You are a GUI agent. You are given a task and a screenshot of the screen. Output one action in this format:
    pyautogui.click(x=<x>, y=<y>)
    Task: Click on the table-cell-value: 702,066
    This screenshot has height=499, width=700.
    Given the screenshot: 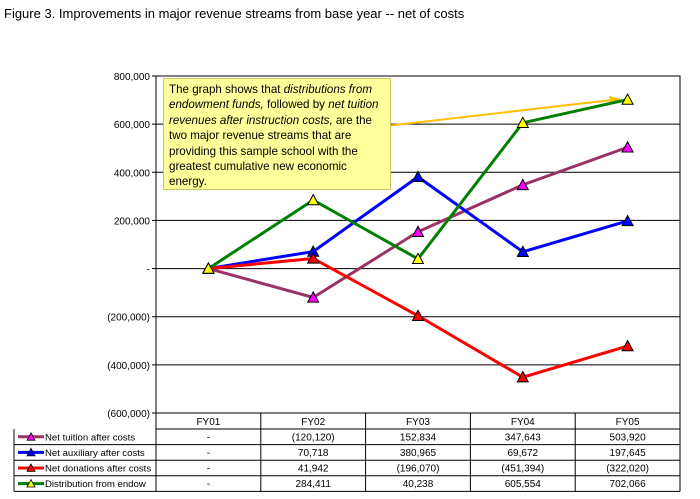 What is the action you would take?
    pyautogui.click(x=628, y=484)
    